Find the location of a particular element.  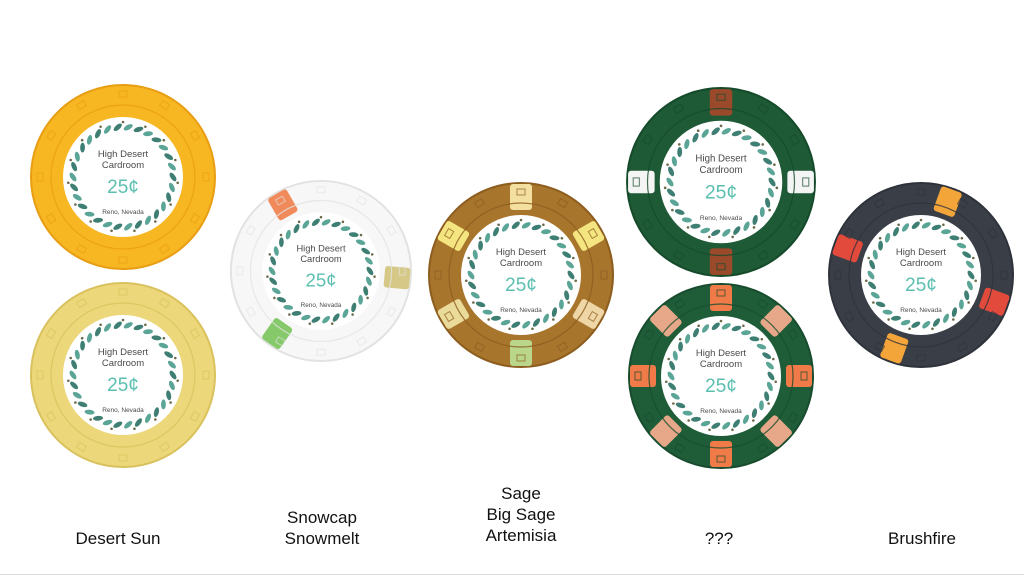

chip-unknown-striped: High Desert Cardroom 25¢ Reno, Nevada is located at coordinates (721, 376).